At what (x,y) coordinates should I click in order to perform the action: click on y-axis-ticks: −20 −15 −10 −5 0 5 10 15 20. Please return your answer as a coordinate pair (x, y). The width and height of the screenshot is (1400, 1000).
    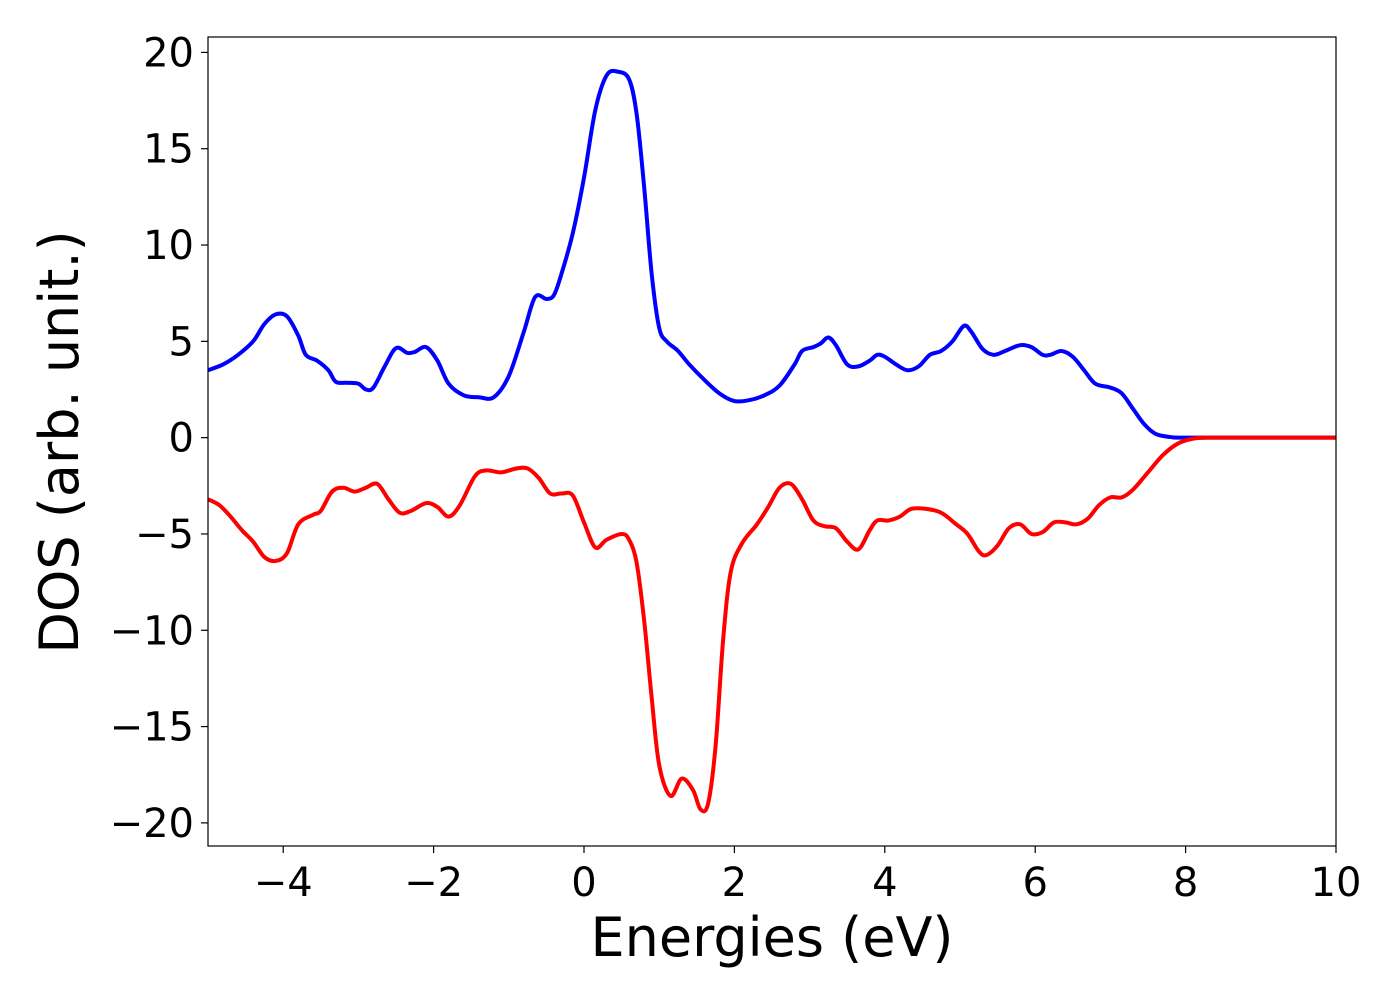
    Looking at the image, I should click on (159, 438).